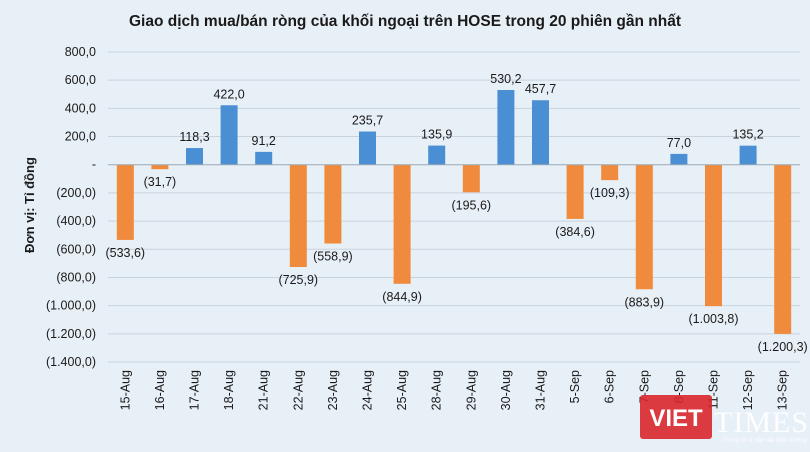 This screenshot has width=810, height=452. What do you see at coordinates (783, 347) in the screenshot?
I see `data-label: (1.200,3)` at bounding box center [783, 347].